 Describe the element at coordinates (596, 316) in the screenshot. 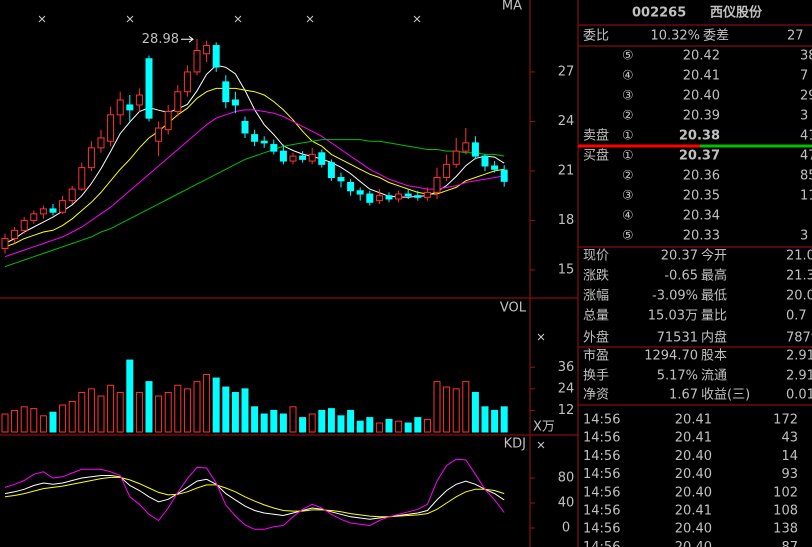

I see `stat-label: 总量` at that location.